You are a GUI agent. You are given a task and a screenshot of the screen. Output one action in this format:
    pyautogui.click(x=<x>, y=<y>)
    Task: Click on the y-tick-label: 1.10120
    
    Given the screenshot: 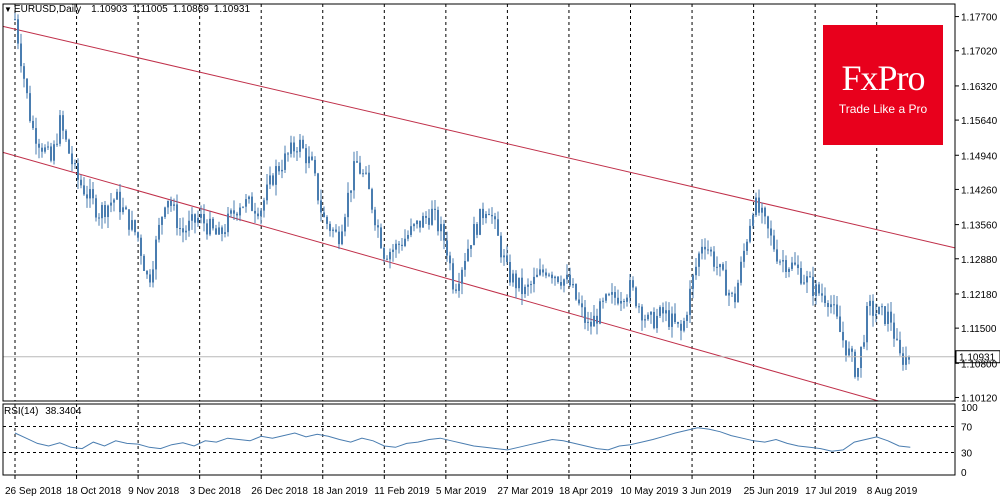 What is the action you would take?
    pyautogui.click(x=979, y=398)
    